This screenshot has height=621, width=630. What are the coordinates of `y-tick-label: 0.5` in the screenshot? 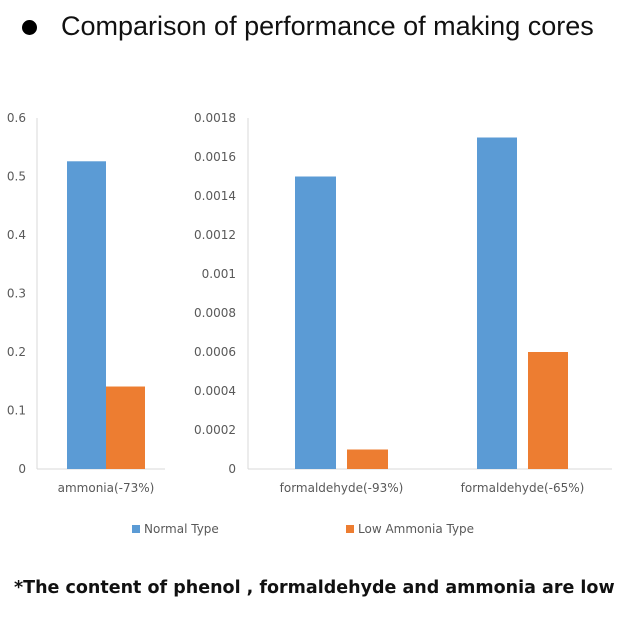 It's located at (16, 177).